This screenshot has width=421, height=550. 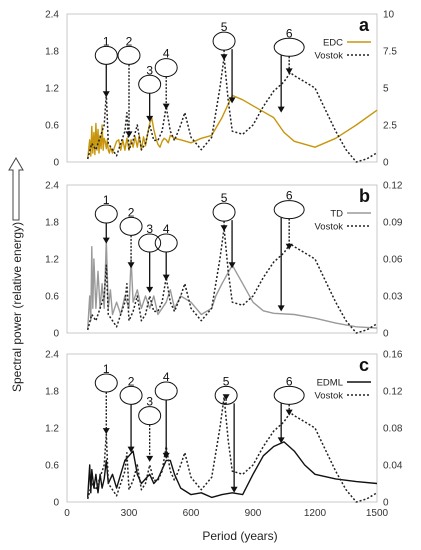 I want to click on x-tick-label: 900, so click(x=253, y=513).